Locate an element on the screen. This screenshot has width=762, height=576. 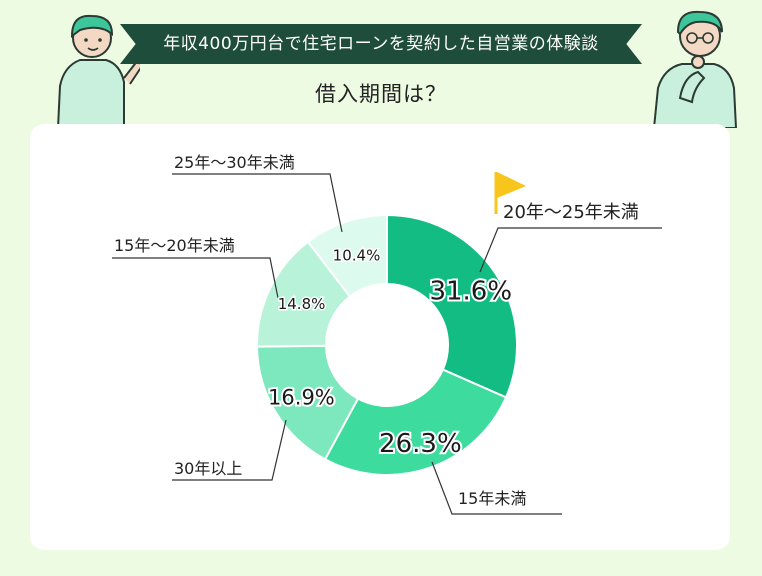
person-thinking-icon is located at coordinates (695, 69).